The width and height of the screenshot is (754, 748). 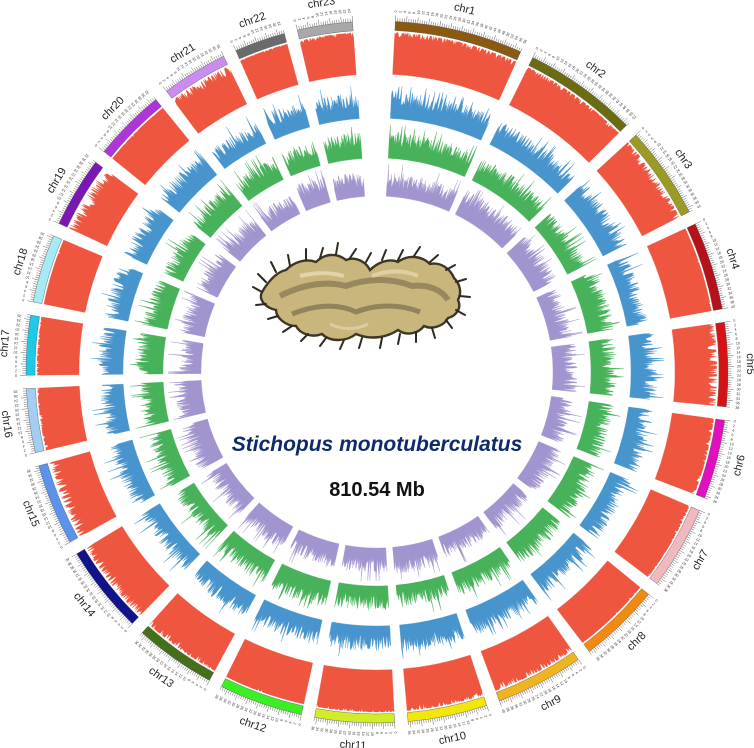 I want to click on tick-label: 26, so click(x=455, y=18).